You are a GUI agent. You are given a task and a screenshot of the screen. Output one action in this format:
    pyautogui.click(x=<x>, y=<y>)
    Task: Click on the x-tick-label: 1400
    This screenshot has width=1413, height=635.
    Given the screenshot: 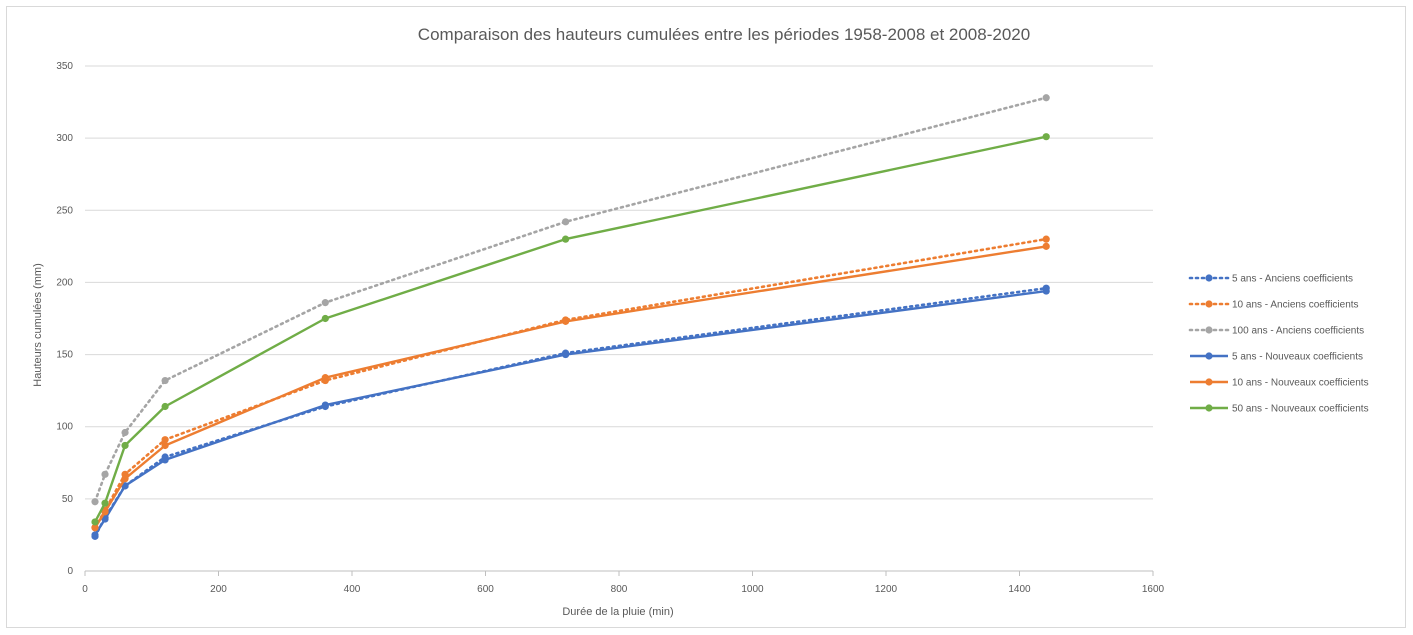 What is the action you would take?
    pyautogui.click(x=1019, y=589)
    